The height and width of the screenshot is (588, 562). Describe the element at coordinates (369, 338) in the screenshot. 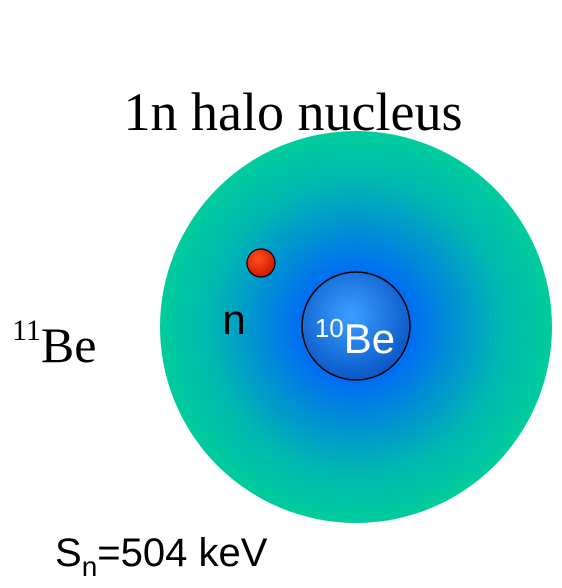

I see `core-symbol: Be` at that location.